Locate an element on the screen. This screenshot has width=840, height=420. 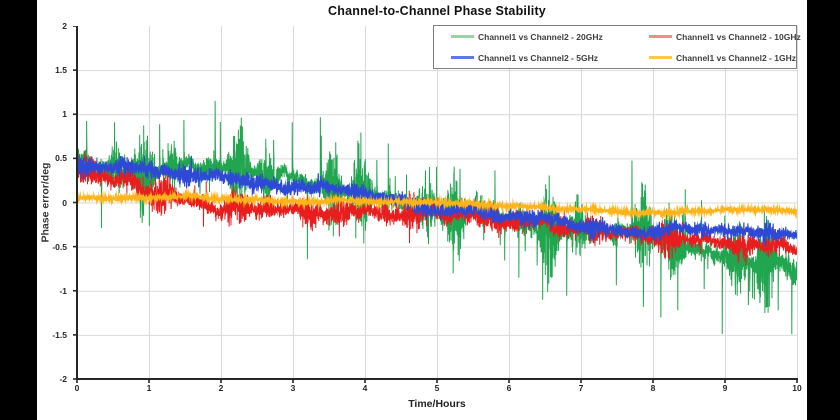
legend-item-5ghz: Channel1 vs Channel2 - 5GHz is located at coordinates (550, 57).